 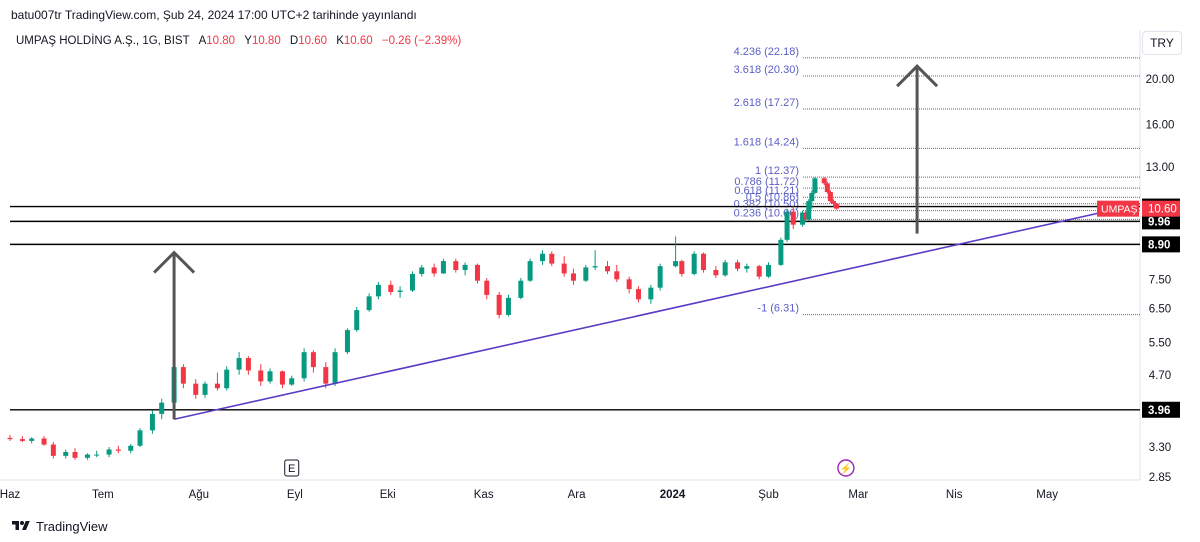 I want to click on legend-open: 10.80, so click(x=221, y=41).